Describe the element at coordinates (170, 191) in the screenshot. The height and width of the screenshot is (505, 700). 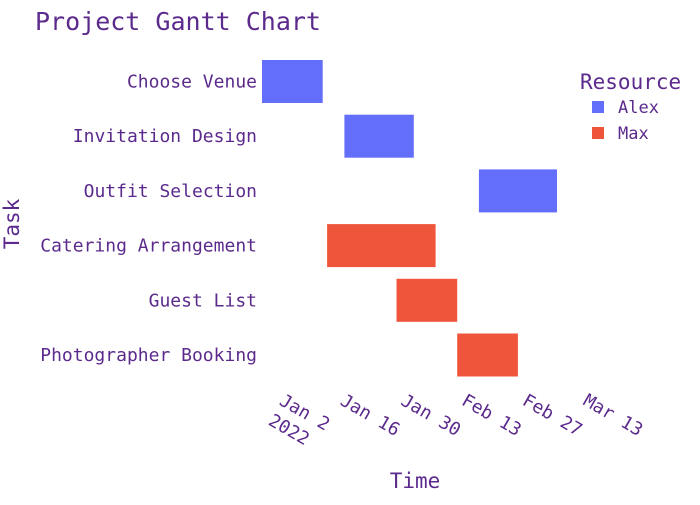
I see `task-label: Outfit Selection` at that location.